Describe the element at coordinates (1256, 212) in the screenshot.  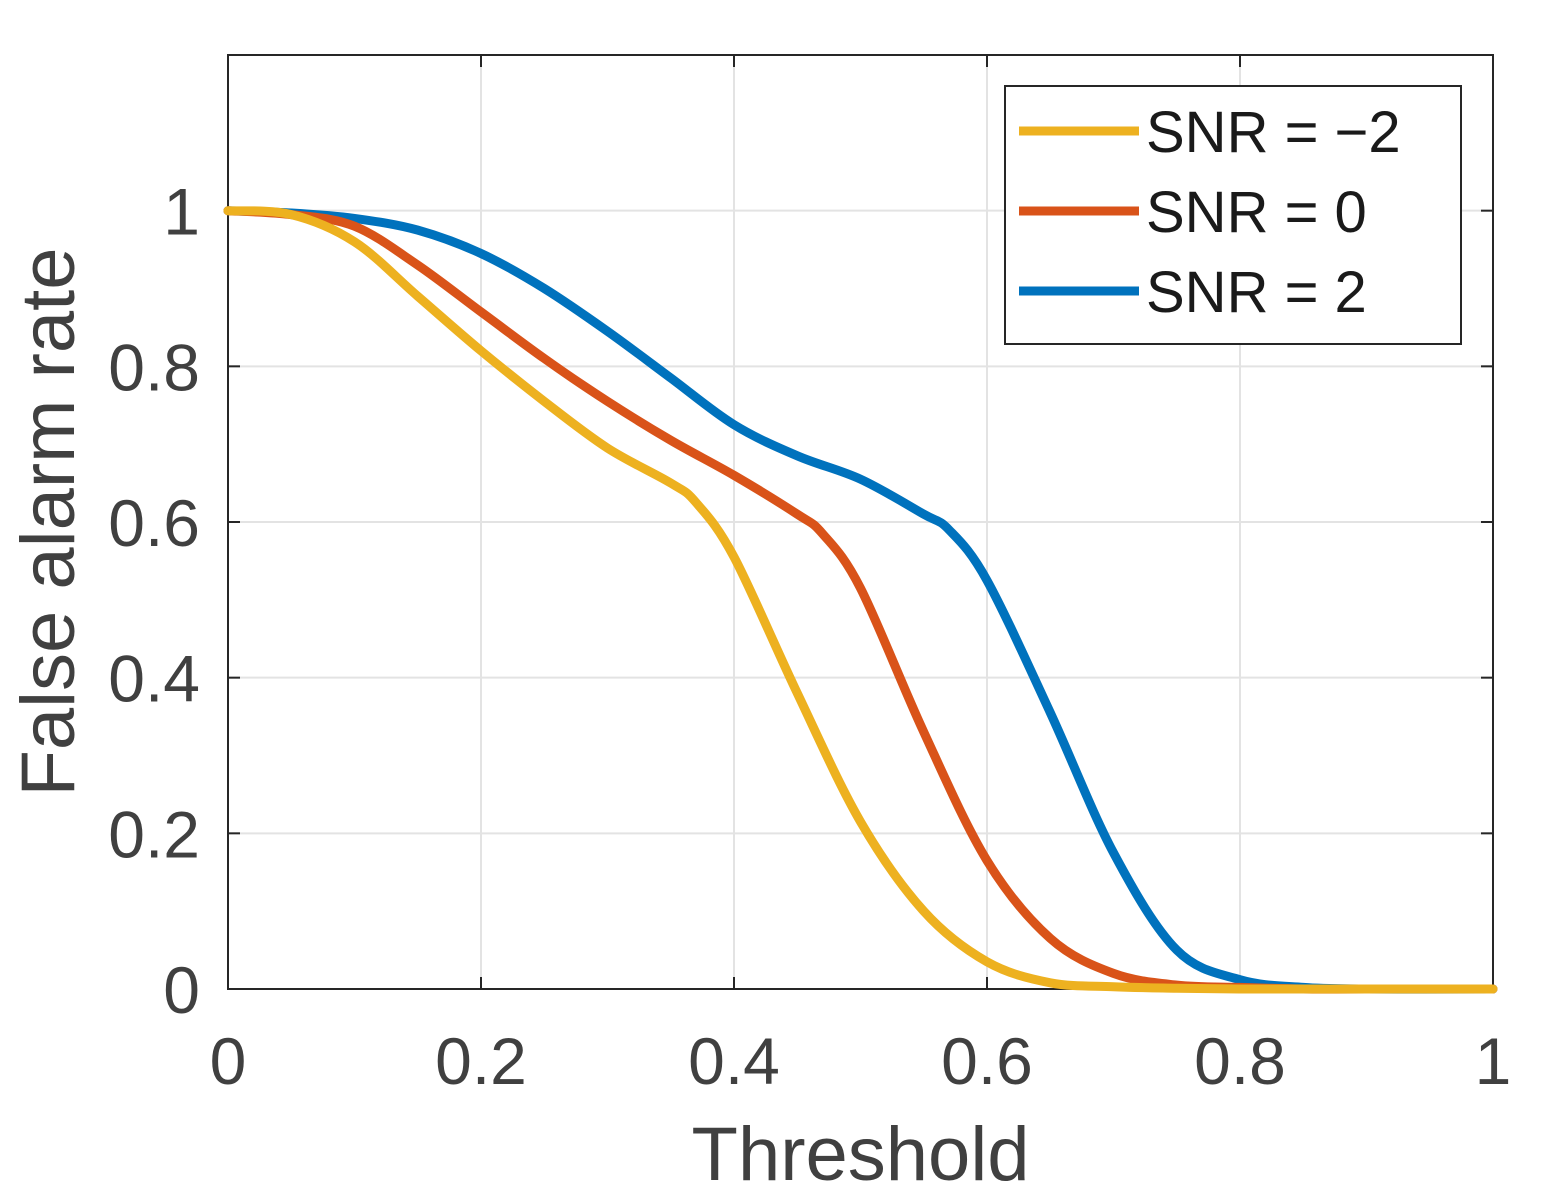
I see `legend-label: SNR = 0` at that location.